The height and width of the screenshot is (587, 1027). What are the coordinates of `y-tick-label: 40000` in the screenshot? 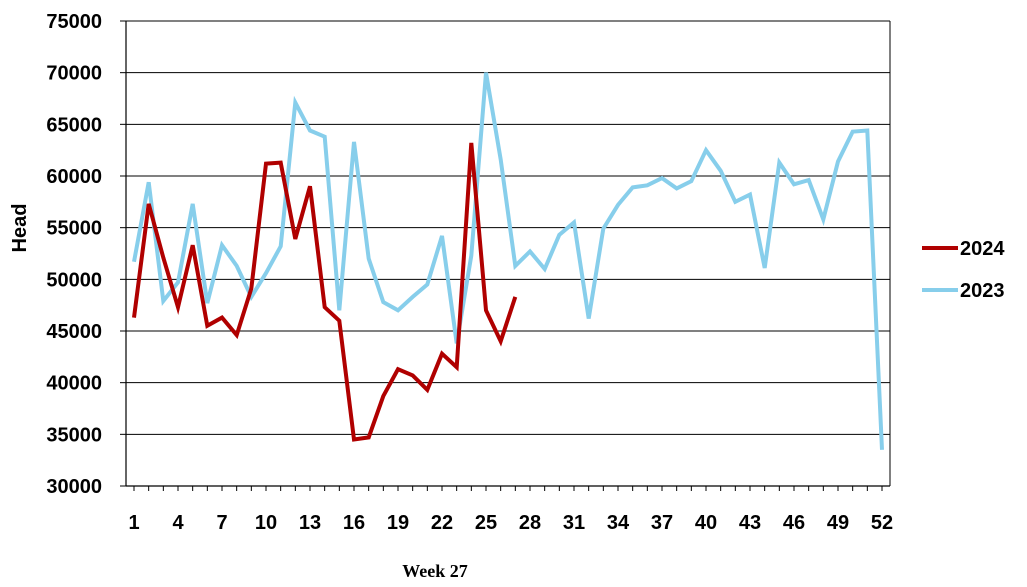 It's located at (74, 384).